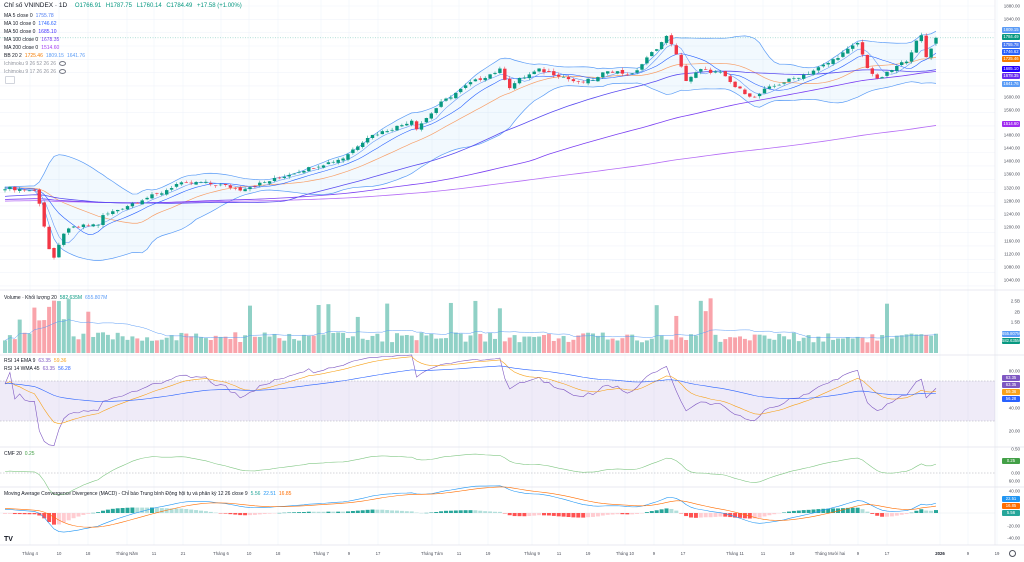 Image resolution: width=1024 pixels, height=562 pixels. What do you see at coordinates (46, 56) in the screenshot?
I see `legend-bb: BB 20 2 1725.46 1809.15 1641.76` at bounding box center [46, 56].